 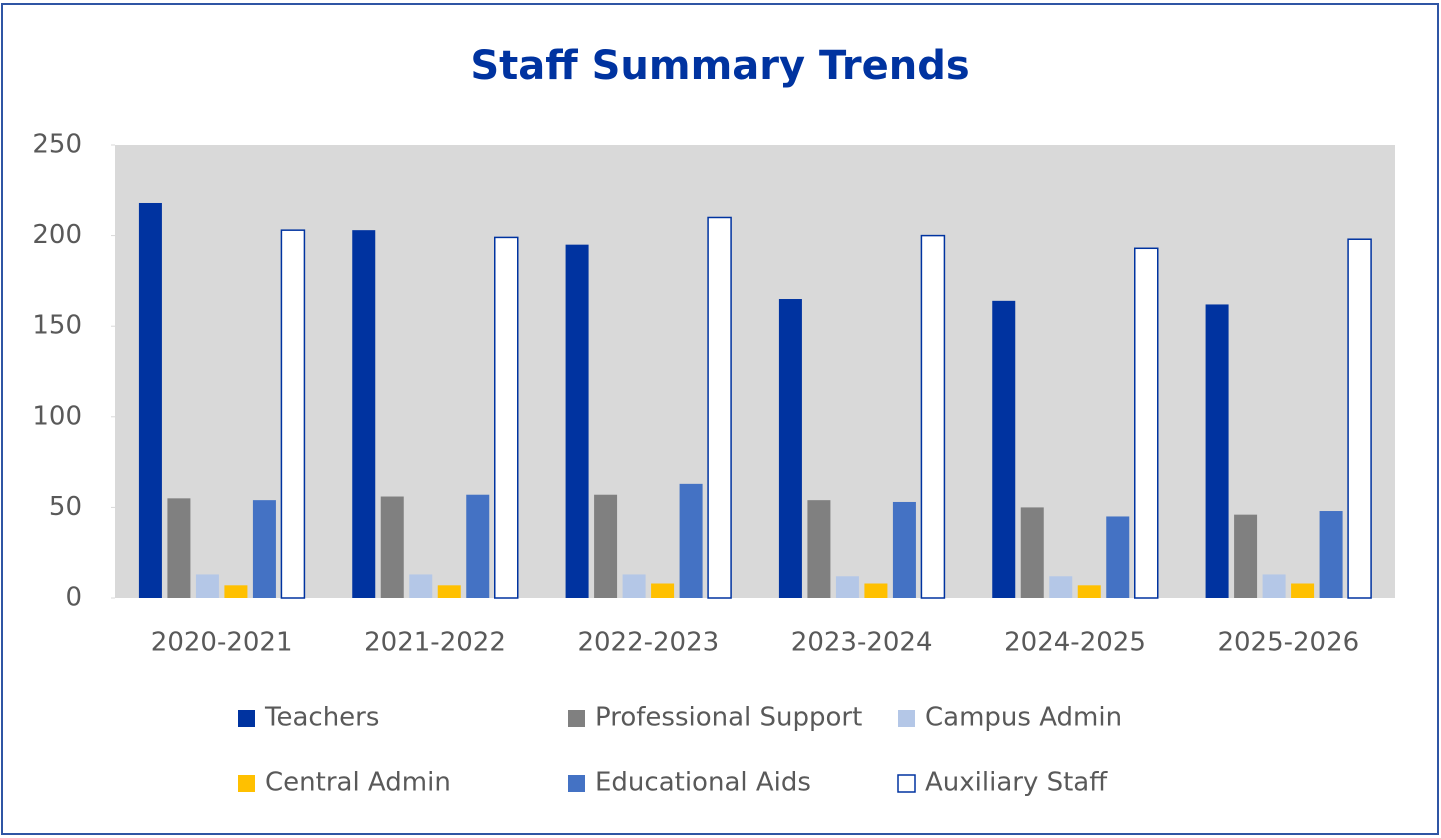 I want to click on x-tick-label: 2022-2023, so click(x=648, y=643).